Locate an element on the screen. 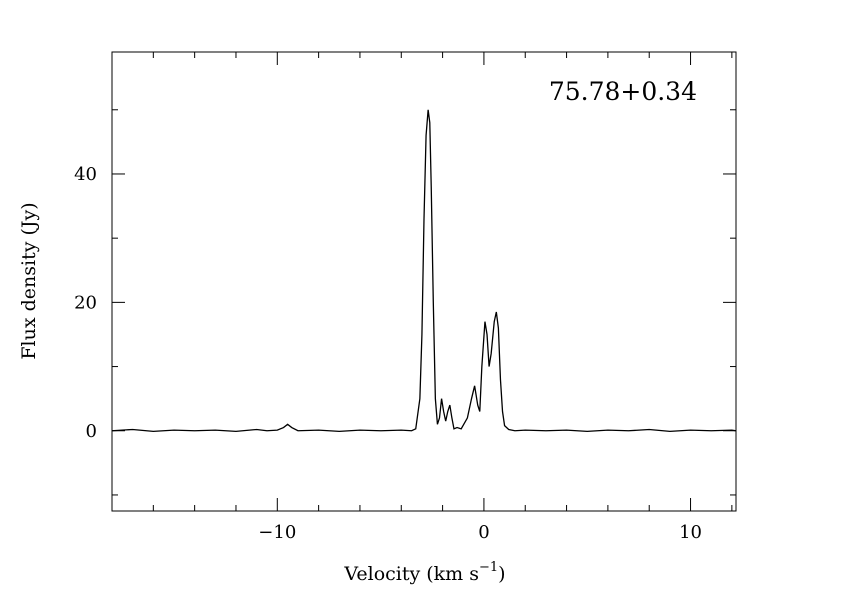  x-axis-title-superscript: −1 is located at coordinates (488, 567).